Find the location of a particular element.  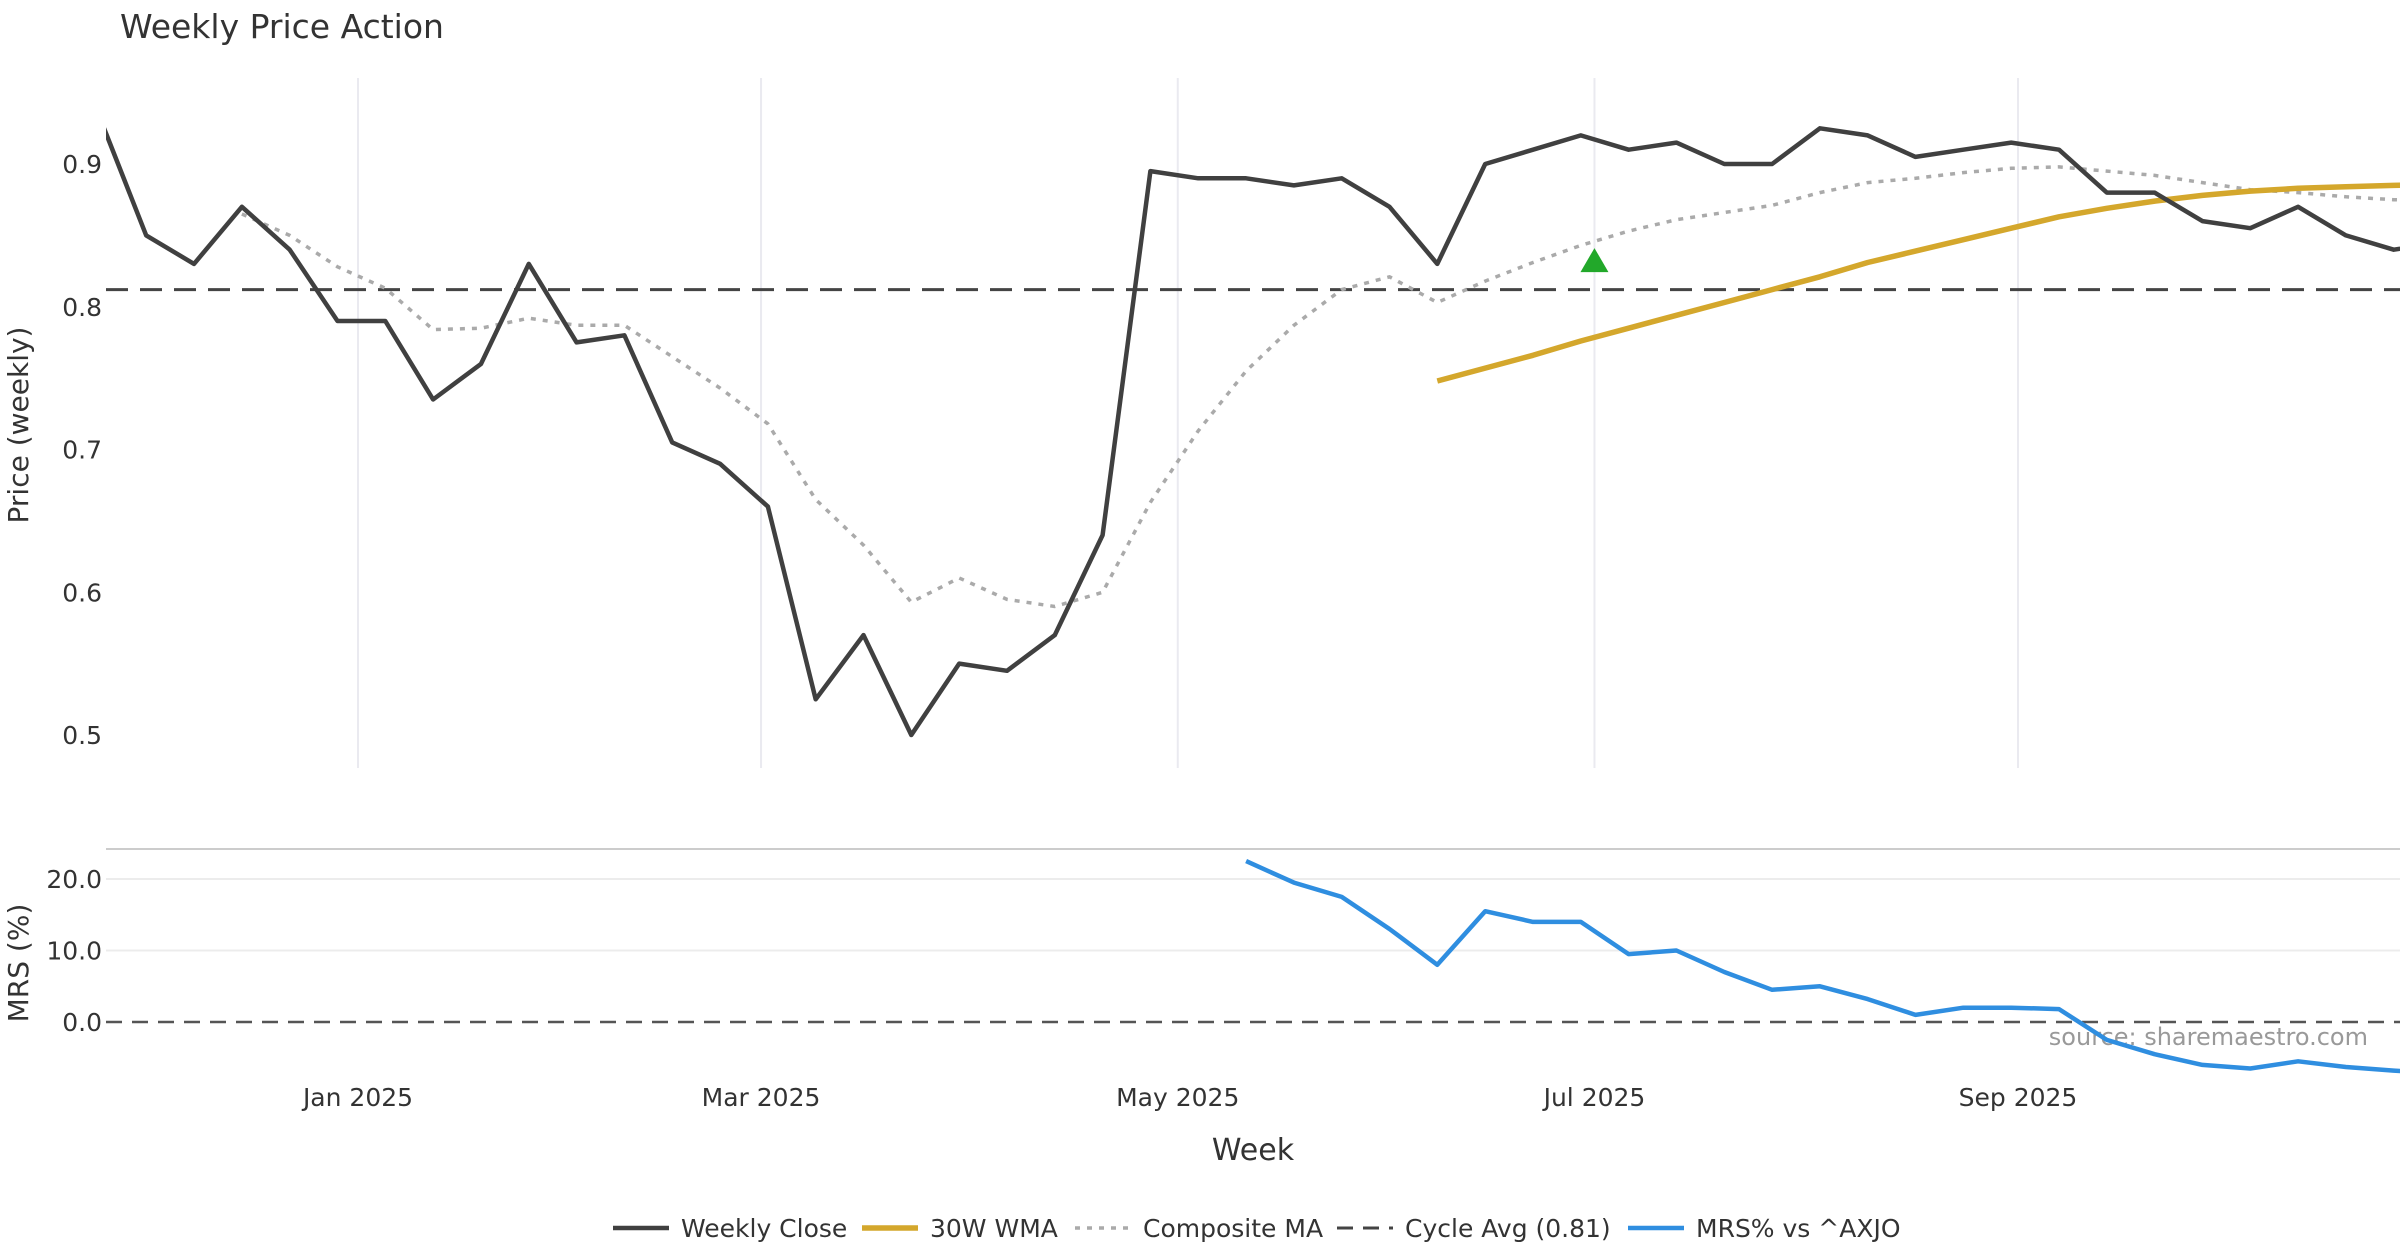

mrs-y-ticks: 0.0 10.0 20.0 is located at coordinates (74, 951).